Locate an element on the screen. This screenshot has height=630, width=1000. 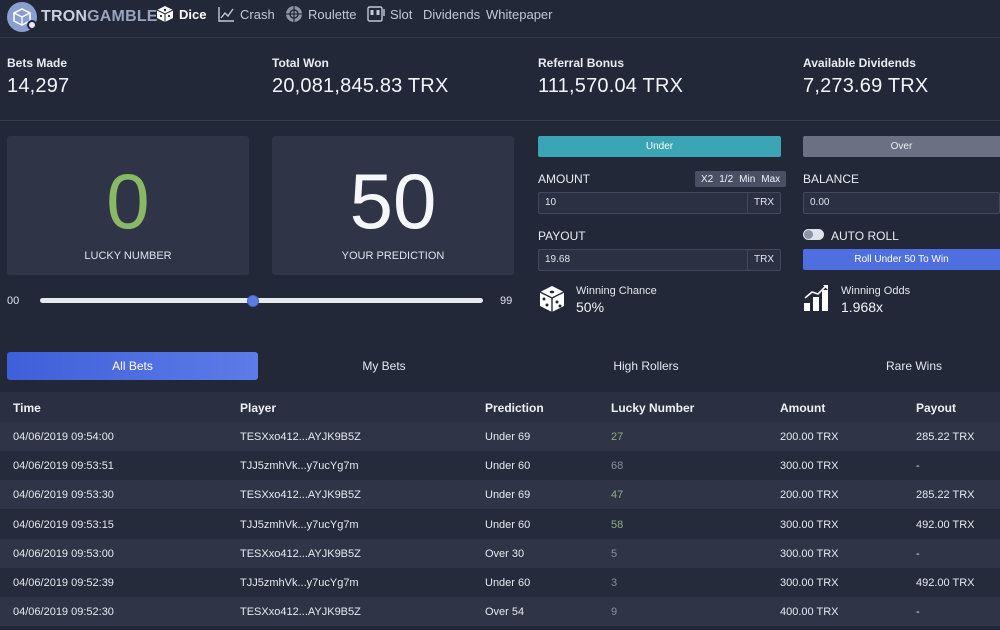
stat-bets-made: Bets Made 14,297 is located at coordinates (38, 77).